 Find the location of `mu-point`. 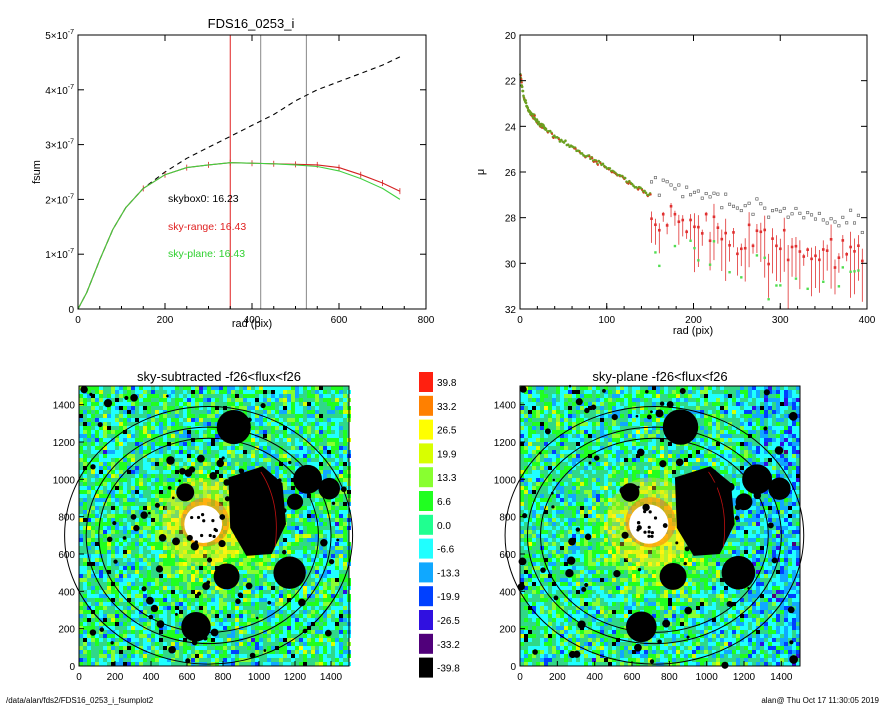

mu-point is located at coordinates (565, 141).